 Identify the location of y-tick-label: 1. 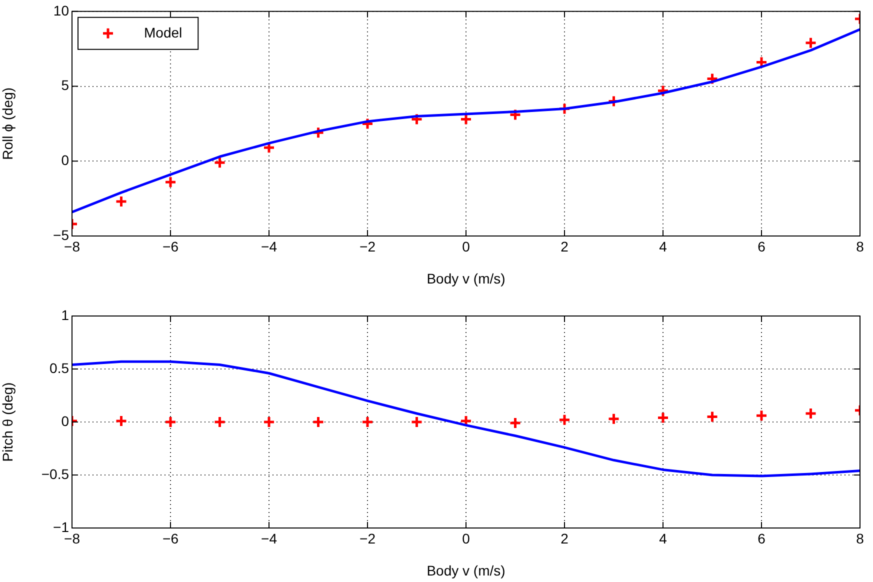
(65, 314).